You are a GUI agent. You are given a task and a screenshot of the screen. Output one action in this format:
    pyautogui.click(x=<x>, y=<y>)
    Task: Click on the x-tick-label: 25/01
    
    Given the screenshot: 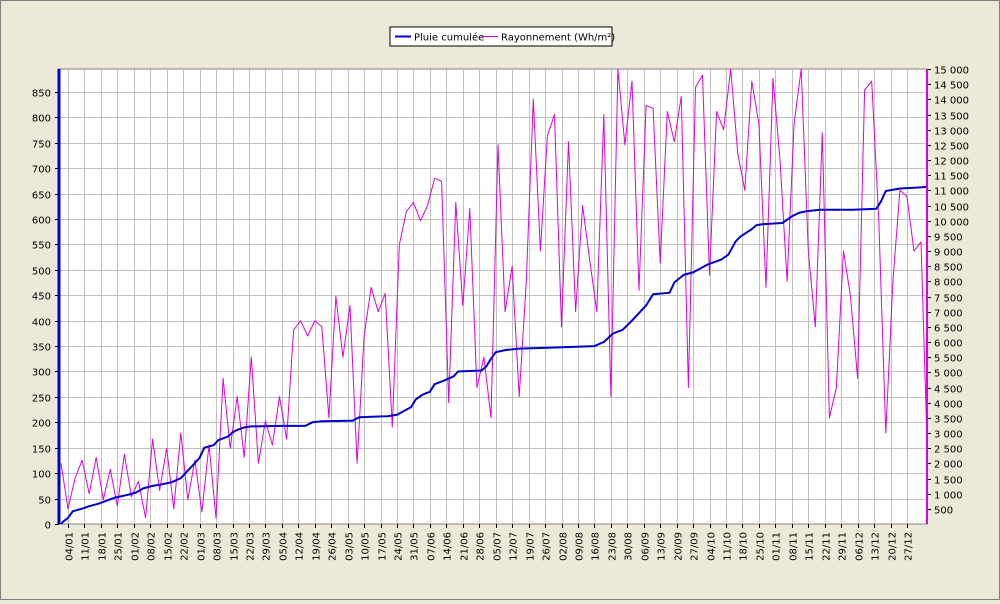 What is the action you would take?
    pyautogui.click(x=119, y=546)
    